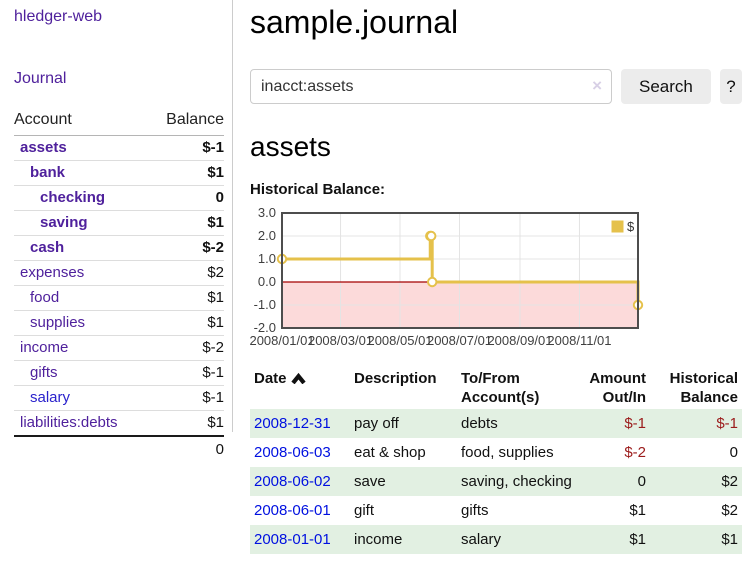  What do you see at coordinates (267, 235) in the screenshot?
I see `svg-text: 2.0` at bounding box center [267, 235].